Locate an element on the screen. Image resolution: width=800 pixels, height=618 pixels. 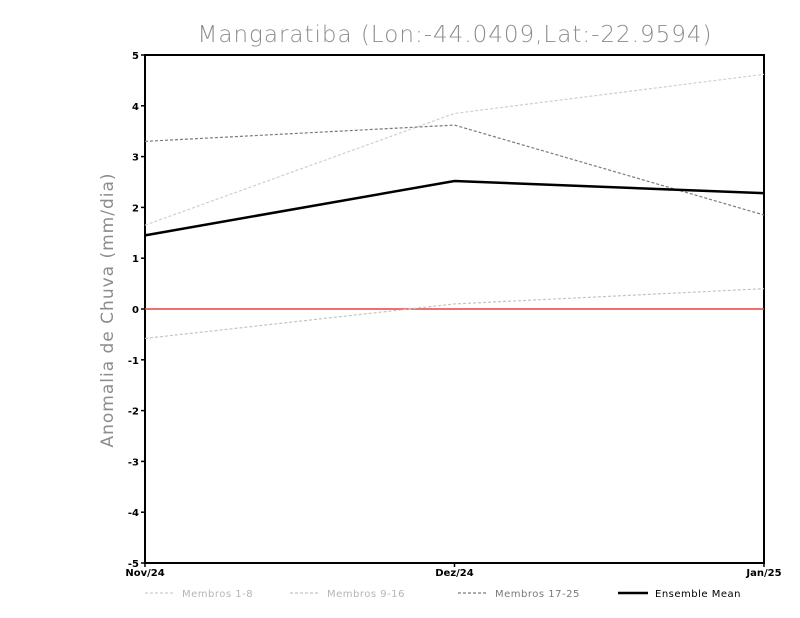
y-axis-ticks: -5 -4 -3 -2 -1 0 1 2 3 4 5 is located at coordinates (136, 310).